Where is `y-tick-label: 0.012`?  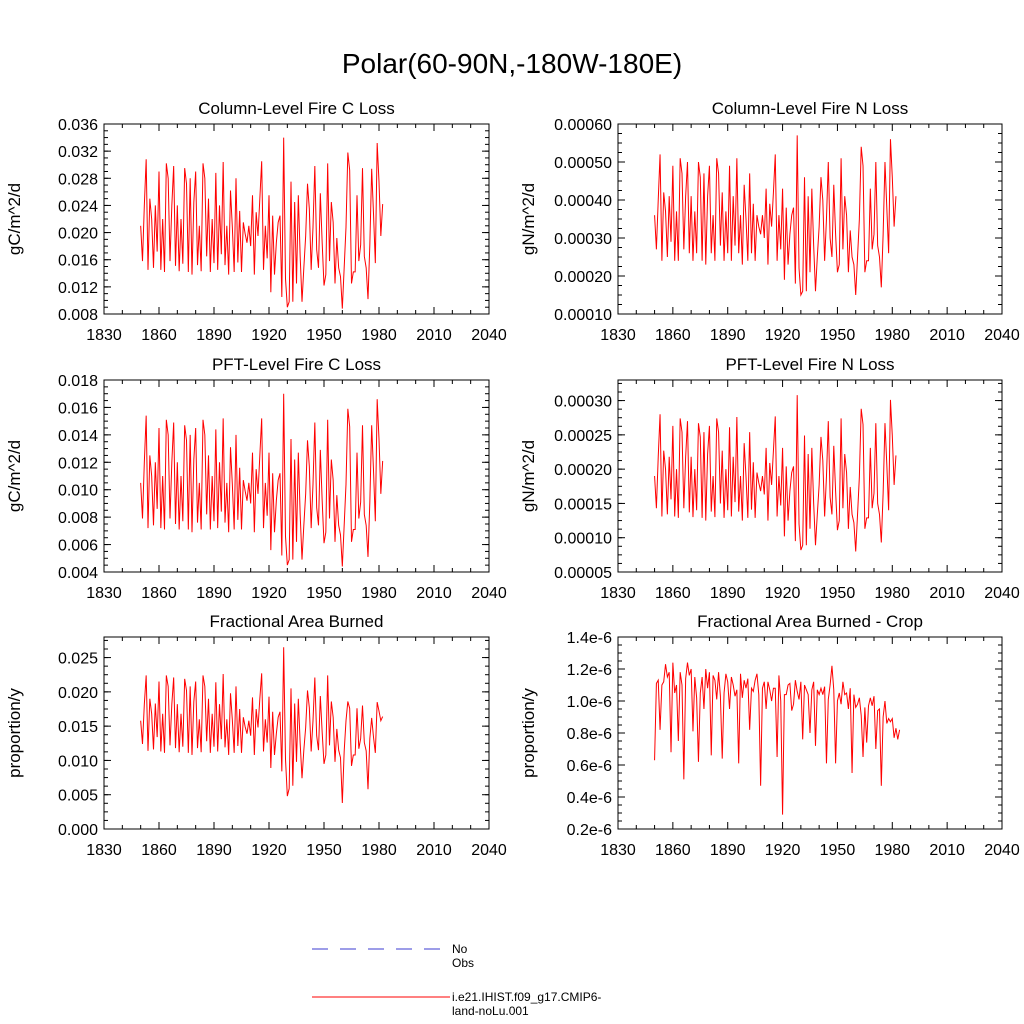 y-tick-label: 0.012 is located at coordinates (78, 288).